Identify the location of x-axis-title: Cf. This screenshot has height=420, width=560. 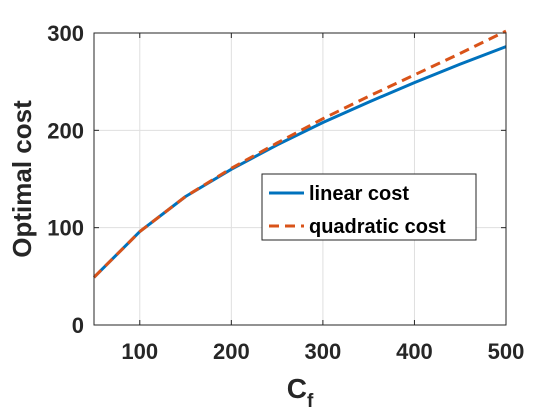
(300, 392).